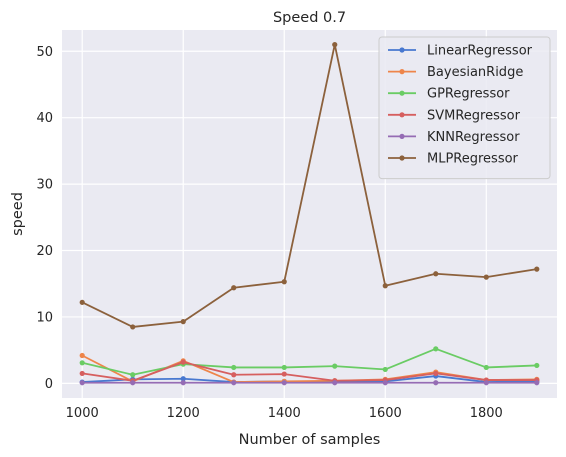  I want to click on legend-label: GPRegressor, so click(468, 94).